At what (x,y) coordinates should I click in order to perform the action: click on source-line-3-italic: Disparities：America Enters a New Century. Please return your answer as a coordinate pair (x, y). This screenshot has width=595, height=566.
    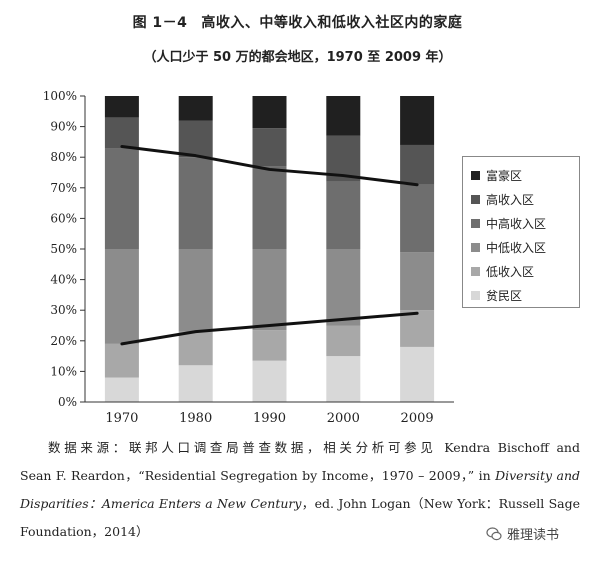
    Looking at the image, I should click on (161, 503).